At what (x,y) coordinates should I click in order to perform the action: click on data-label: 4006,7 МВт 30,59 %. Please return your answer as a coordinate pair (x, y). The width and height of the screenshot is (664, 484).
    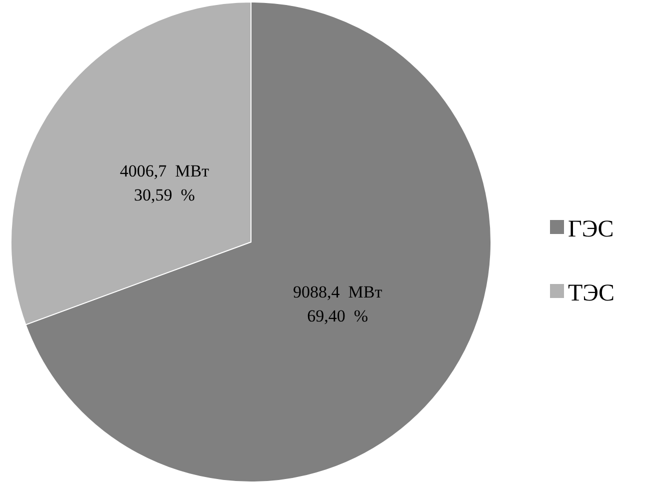
    Looking at the image, I should click on (165, 182).